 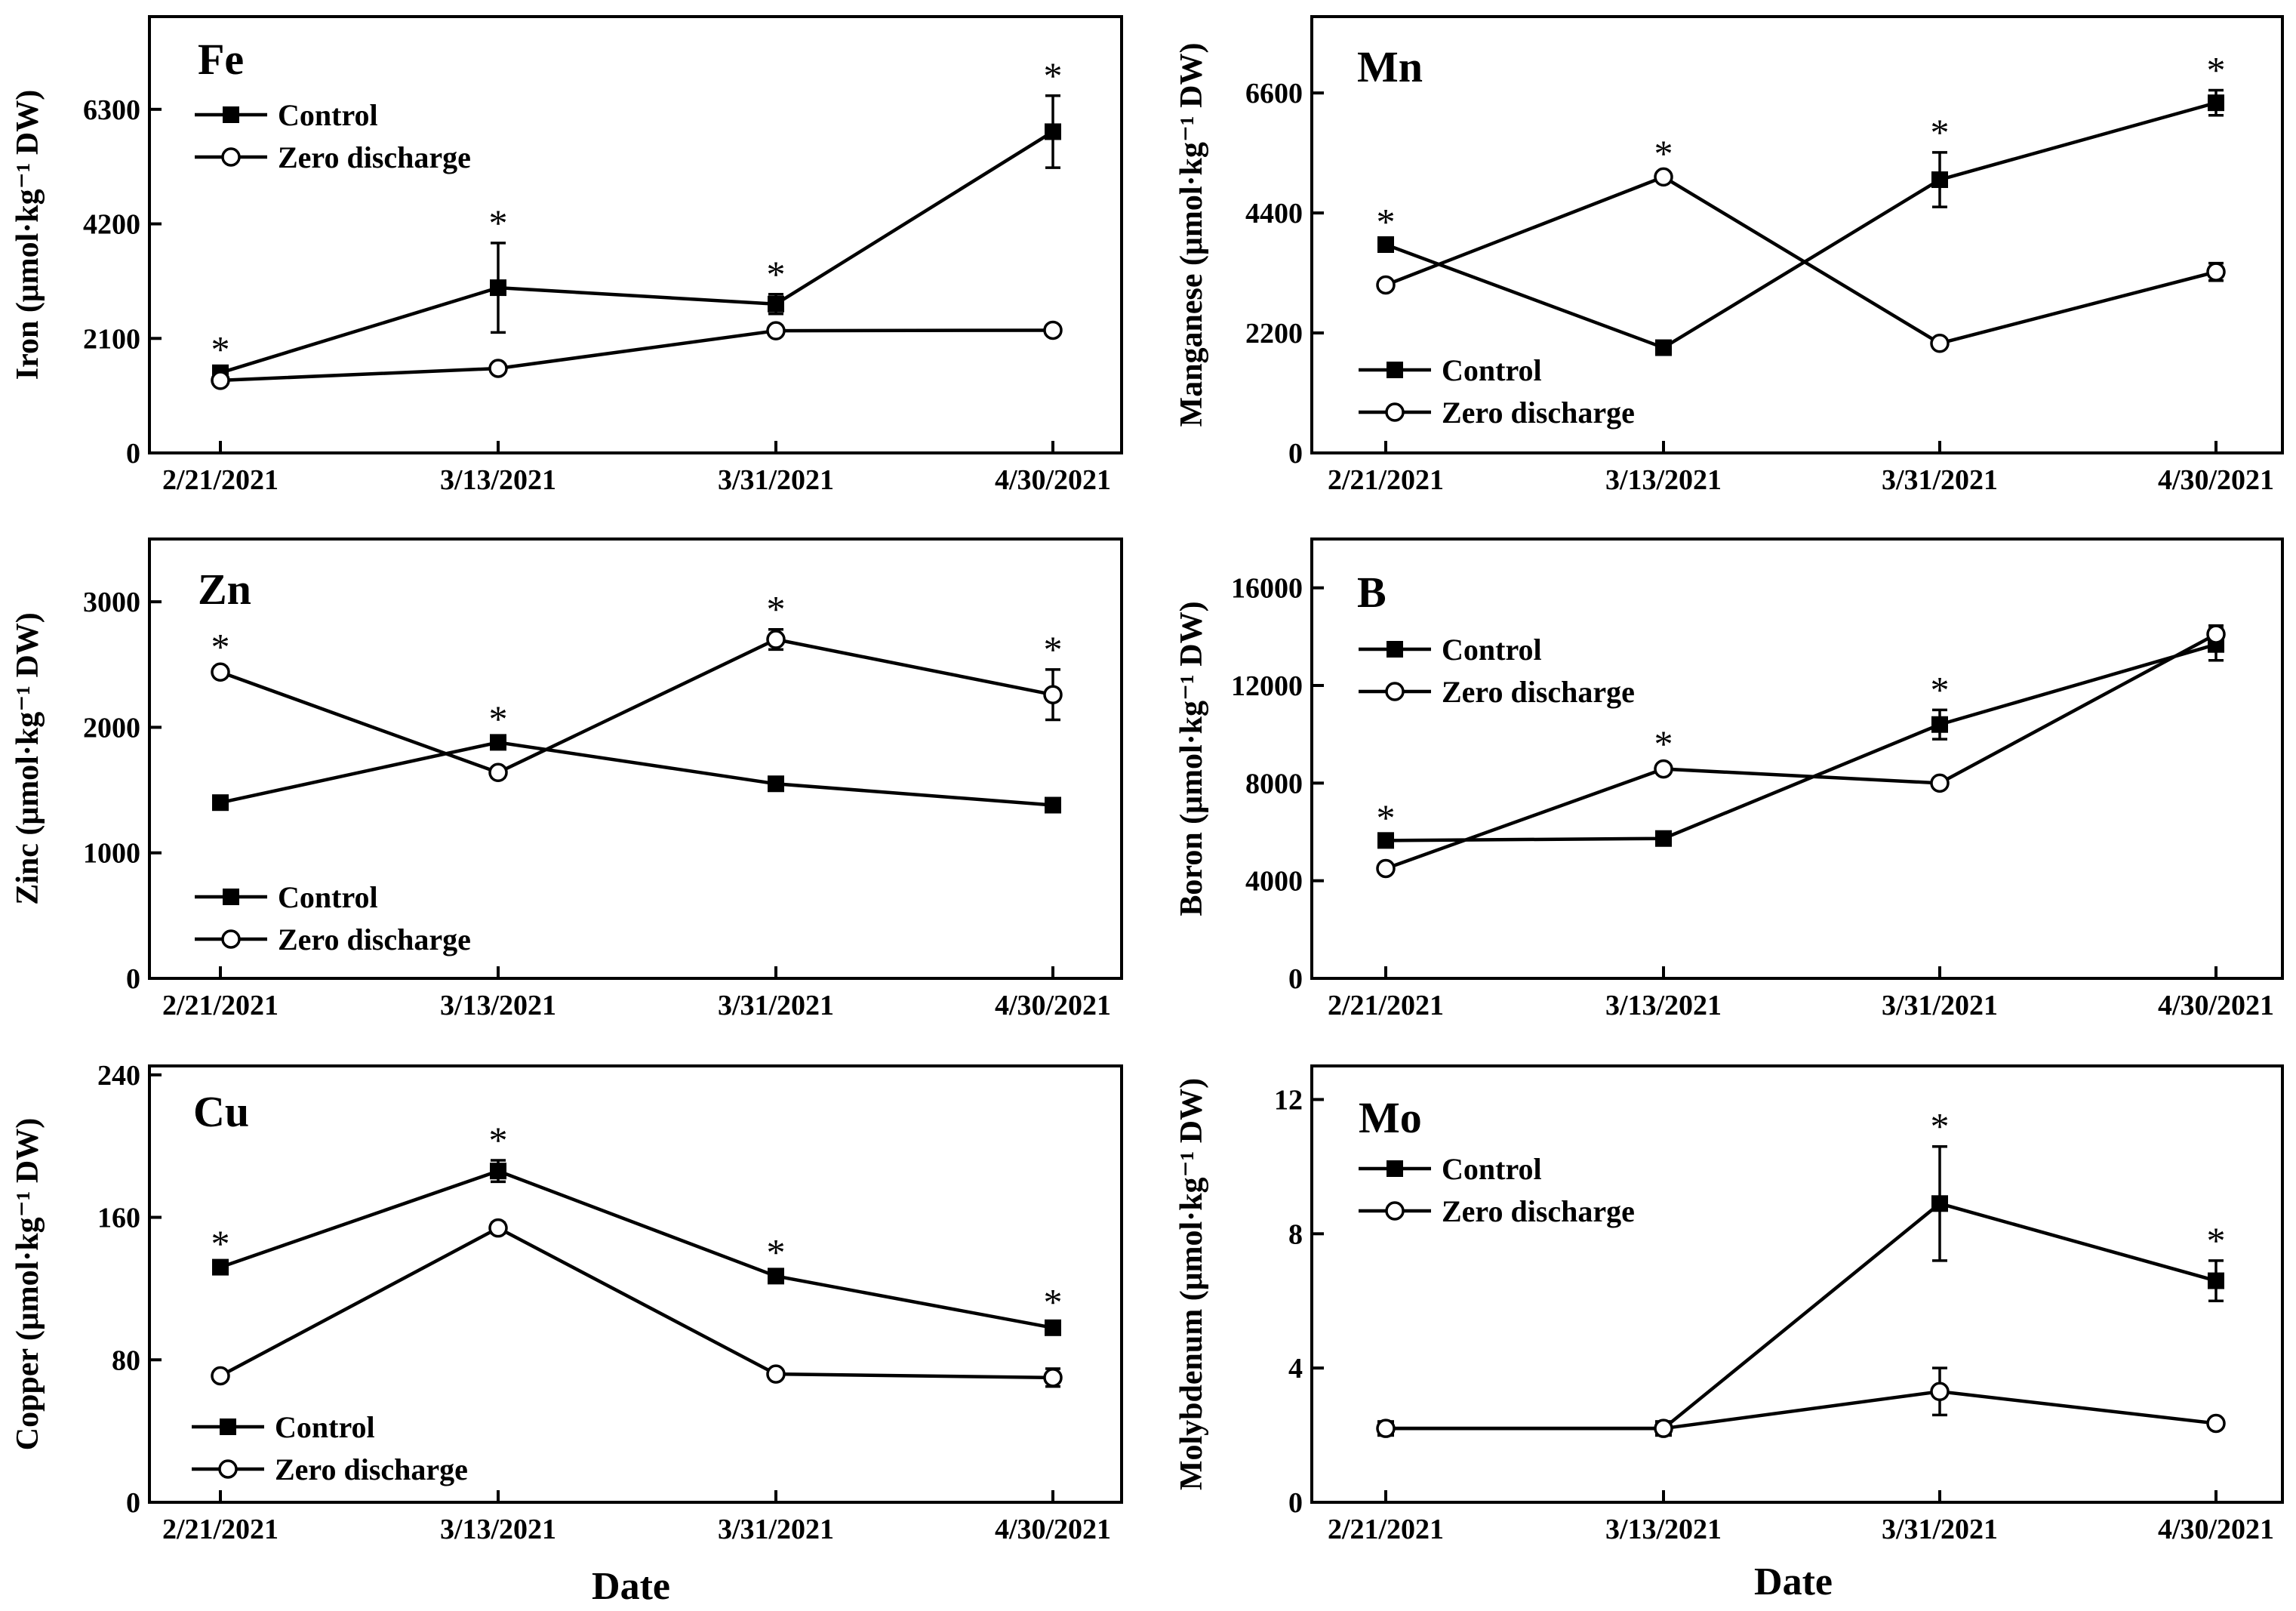 I want to click on panel-label: Mo, so click(x=1390, y=1117).